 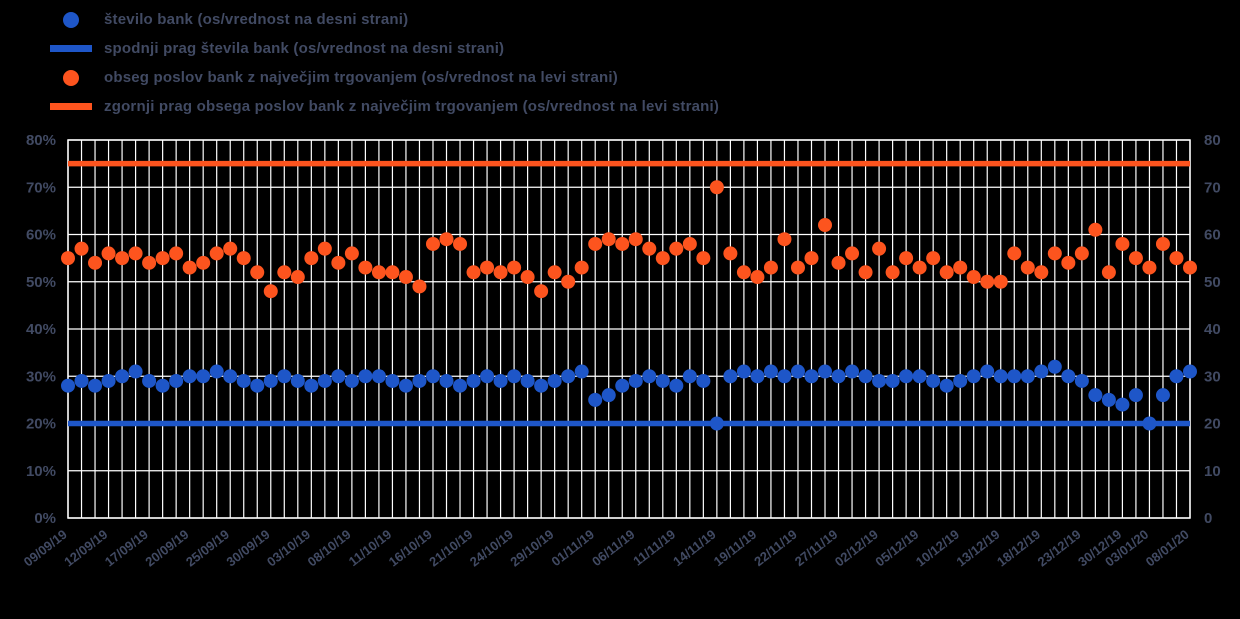 What do you see at coordinates (856, 548) in the screenshot?
I see `x-axis-tick-label: 02/12/19` at bounding box center [856, 548].